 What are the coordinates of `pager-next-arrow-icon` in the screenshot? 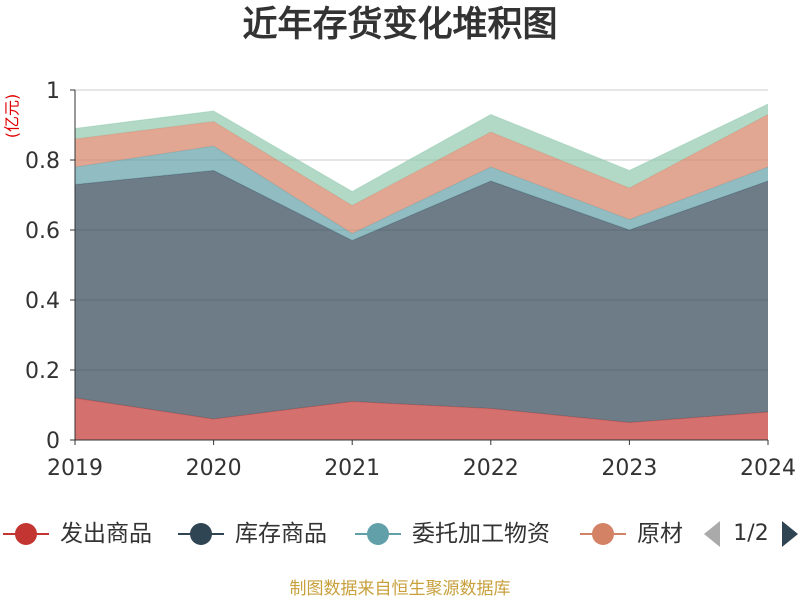 It's located at (790, 534).